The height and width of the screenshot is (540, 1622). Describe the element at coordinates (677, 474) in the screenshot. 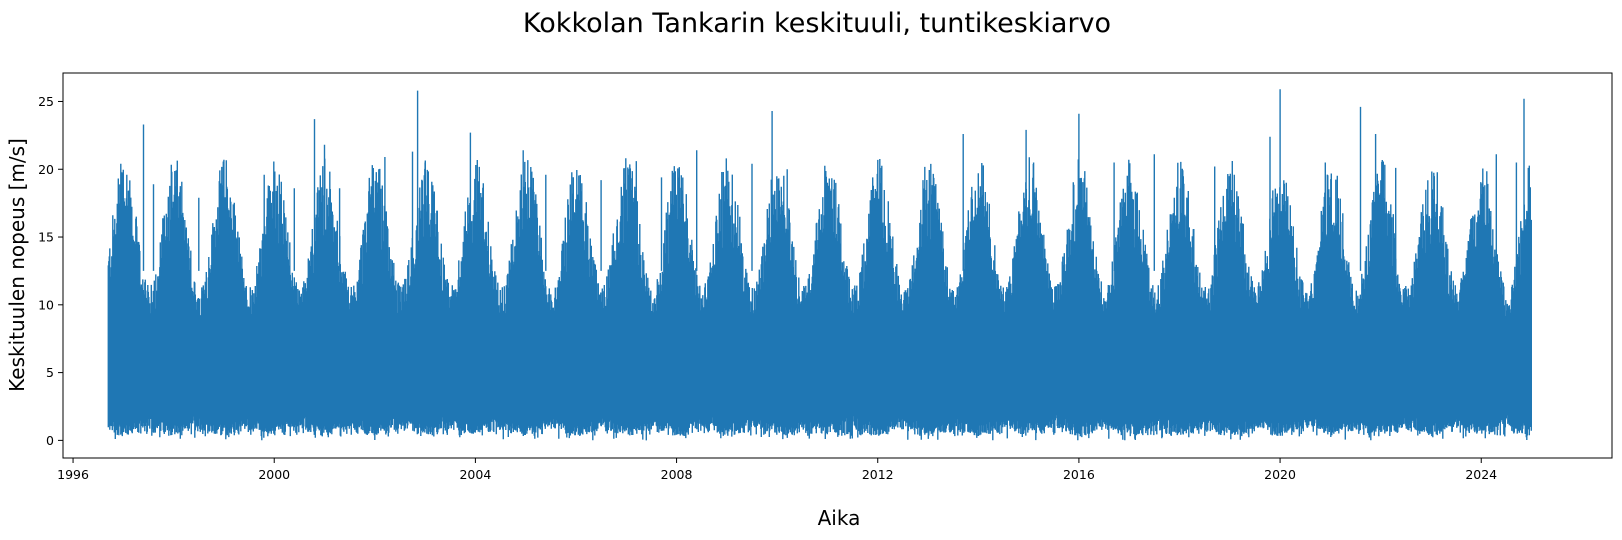

I see `x-tick-label: 2008` at that location.